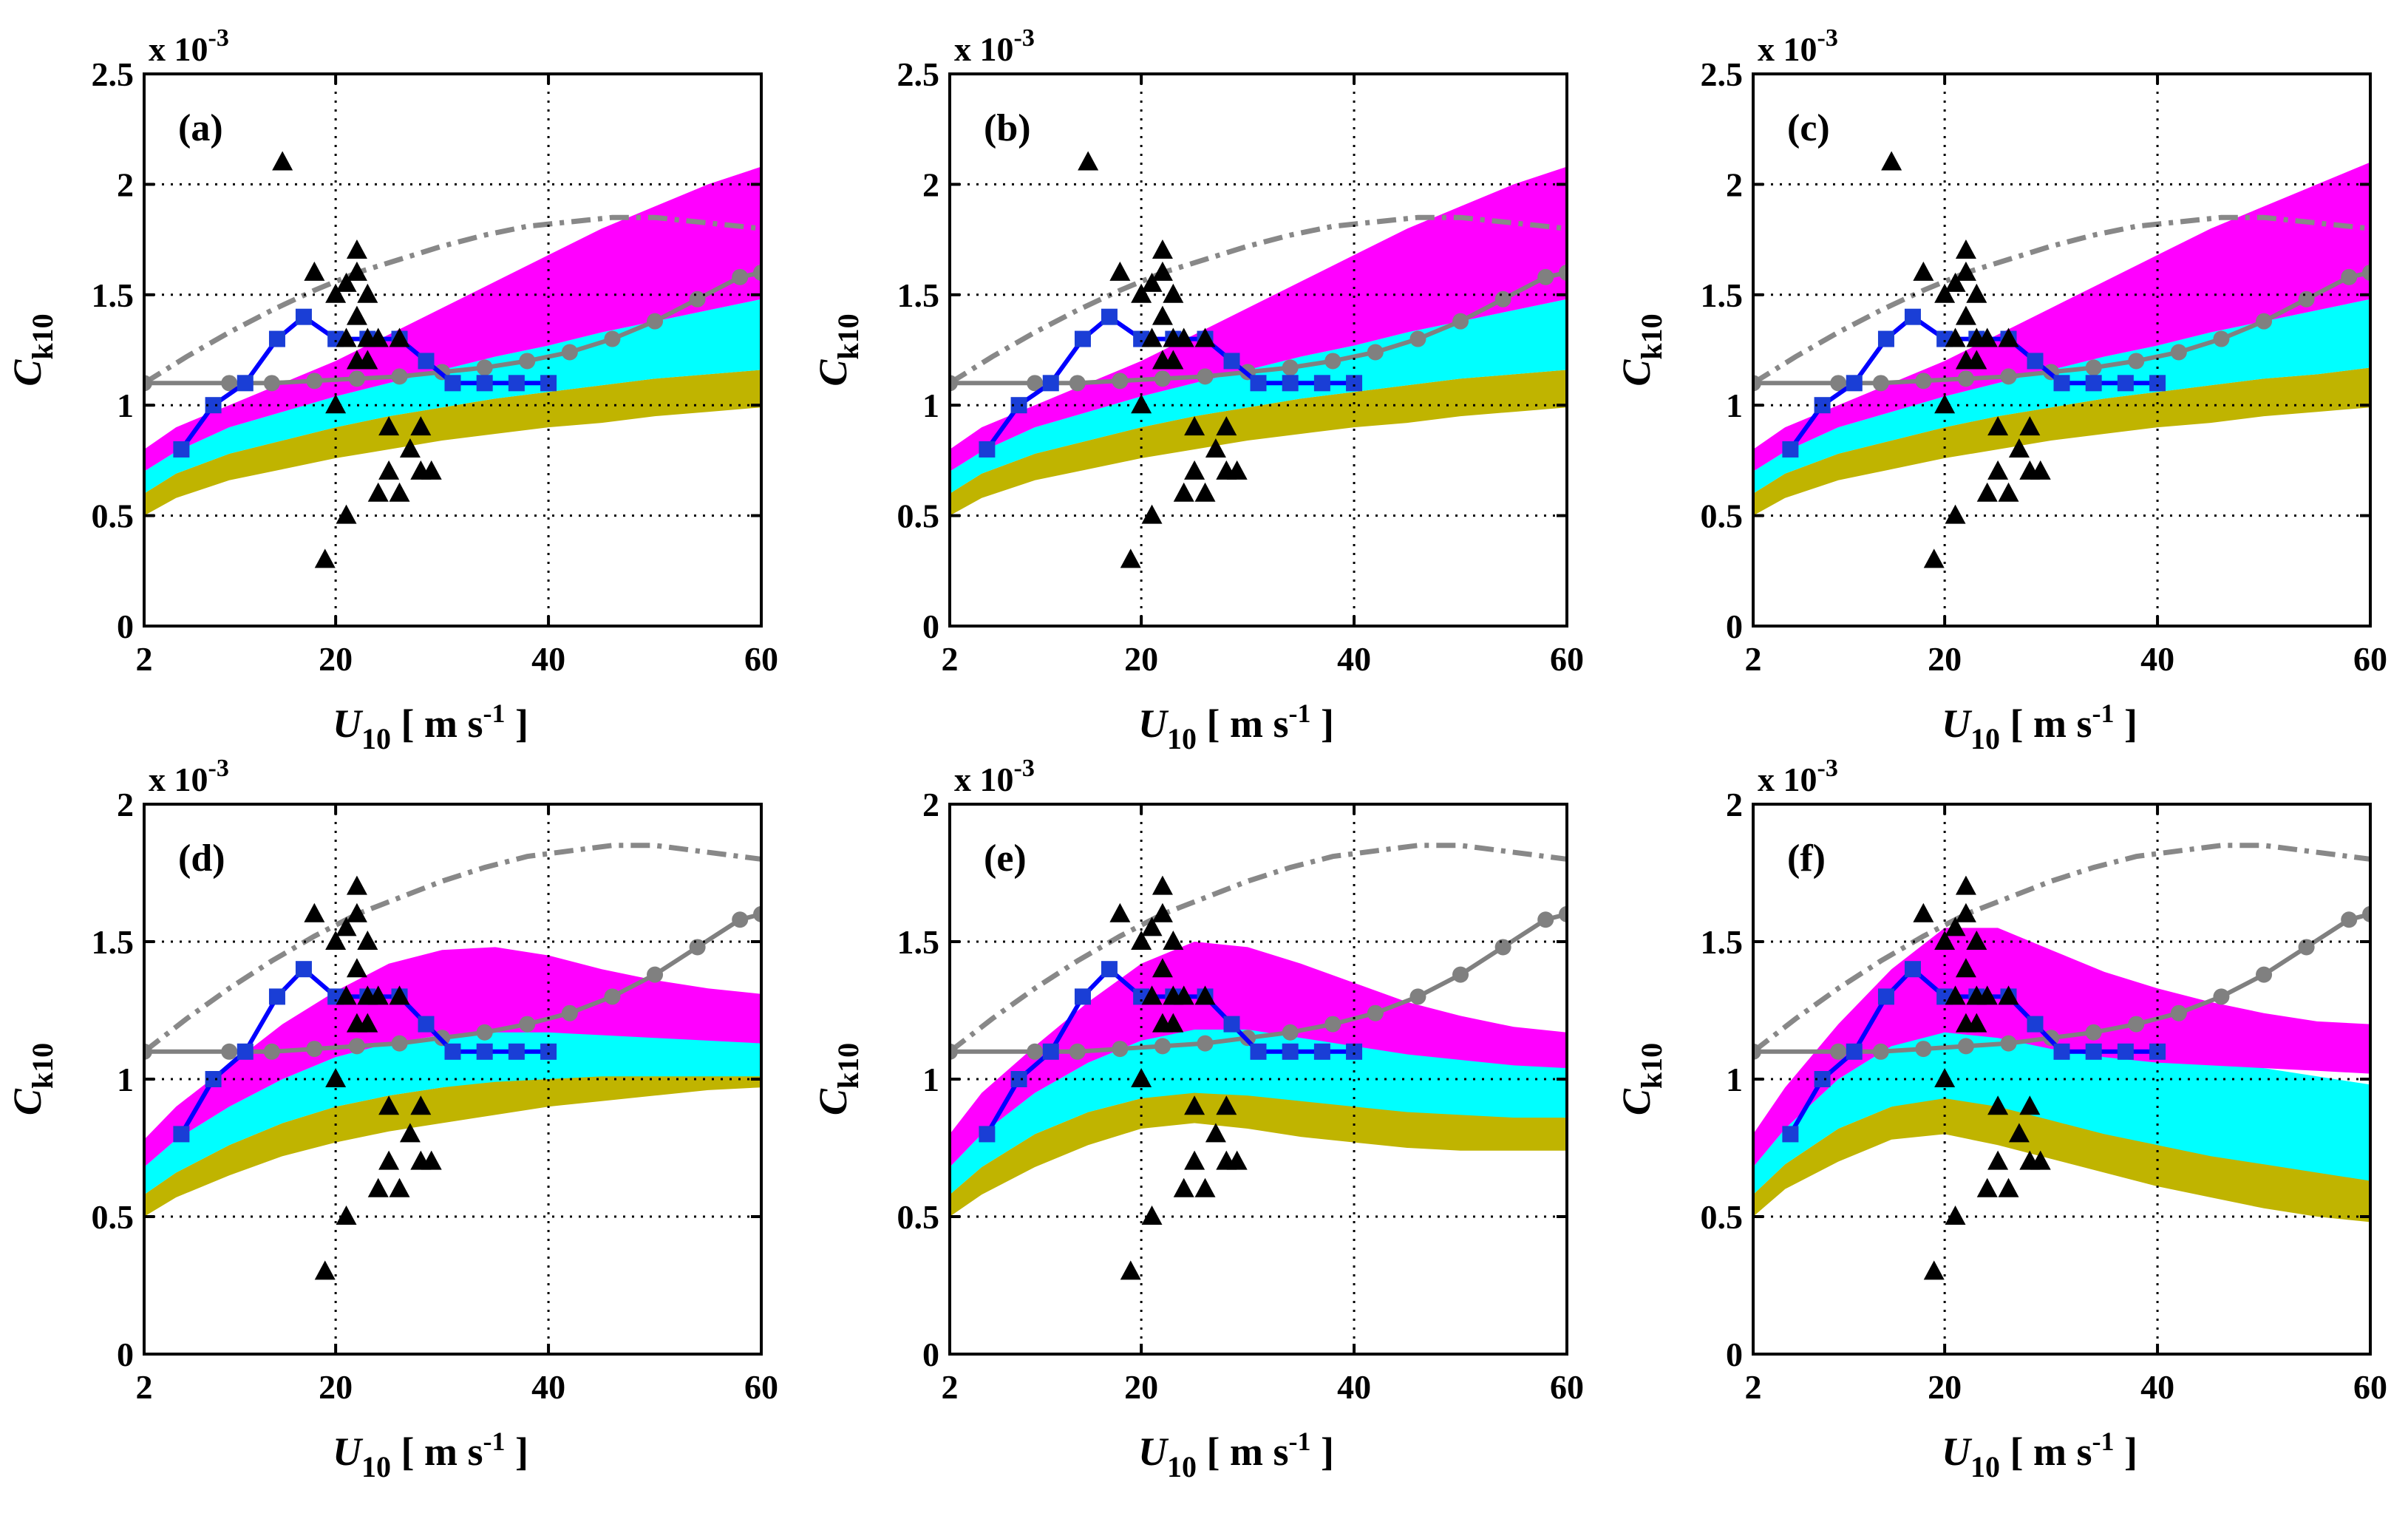  I want to click on y-tick-label: 0, so click(930, 1354).